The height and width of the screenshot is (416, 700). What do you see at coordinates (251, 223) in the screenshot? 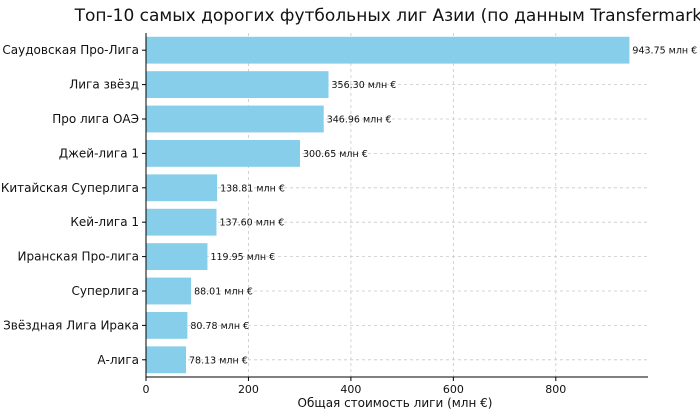
I see `data-label: 137.60 млн €` at bounding box center [251, 223].